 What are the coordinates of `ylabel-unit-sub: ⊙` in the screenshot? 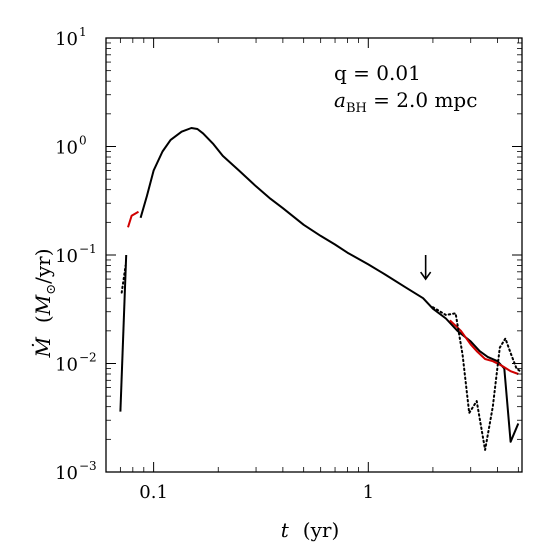 It's located at (51, 289).